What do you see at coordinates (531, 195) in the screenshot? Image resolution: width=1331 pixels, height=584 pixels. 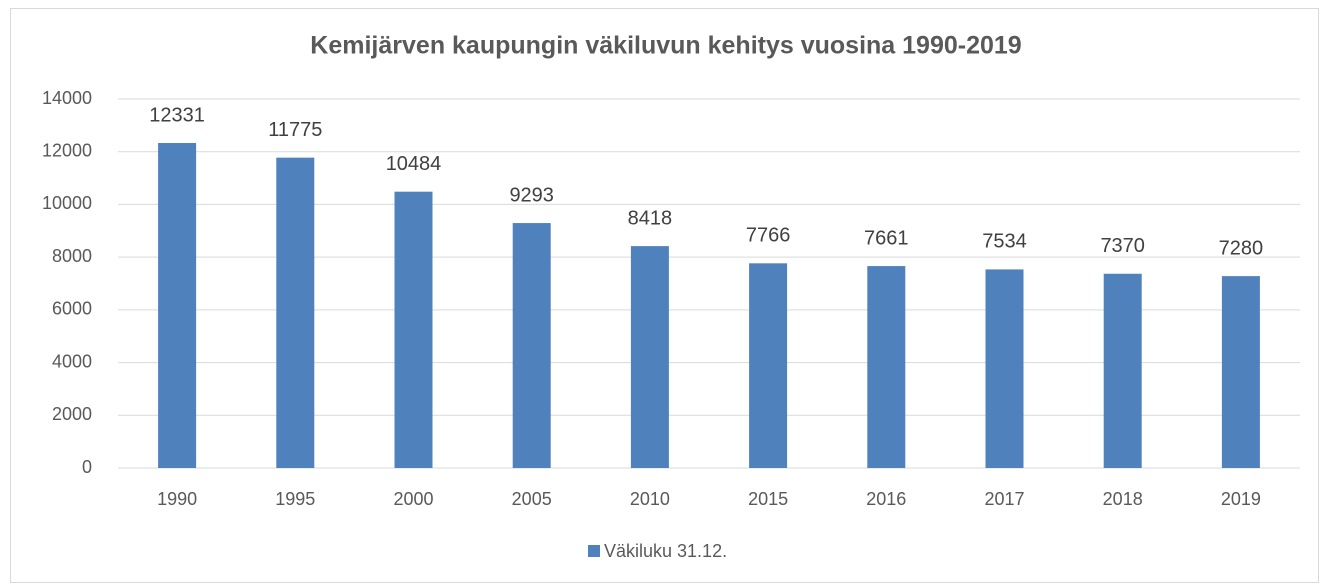 I see `data-label: 9293` at bounding box center [531, 195].